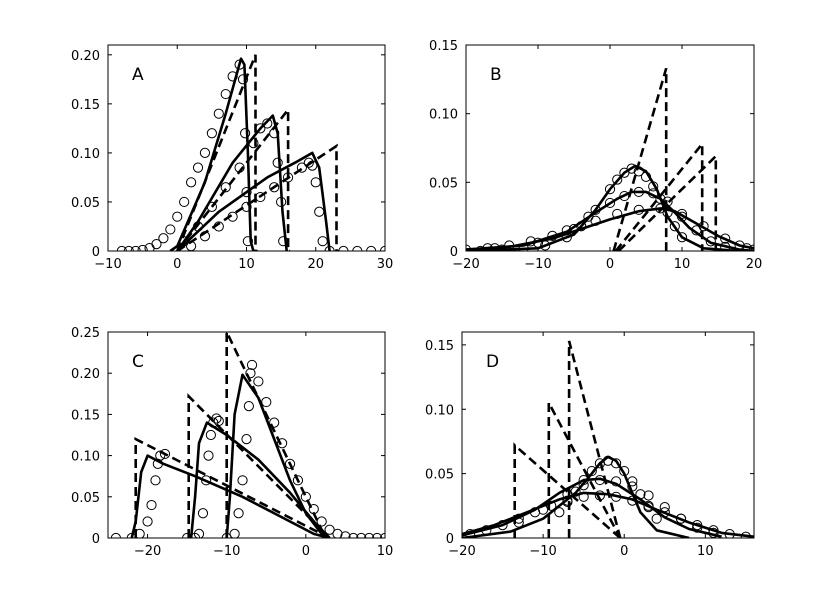 Image resolution: width=830 pixels, height=606 pixels. What do you see at coordinates (96, 252) in the screenshot?
I see `y-tick-label: 0` at bounding box center [96, 252].